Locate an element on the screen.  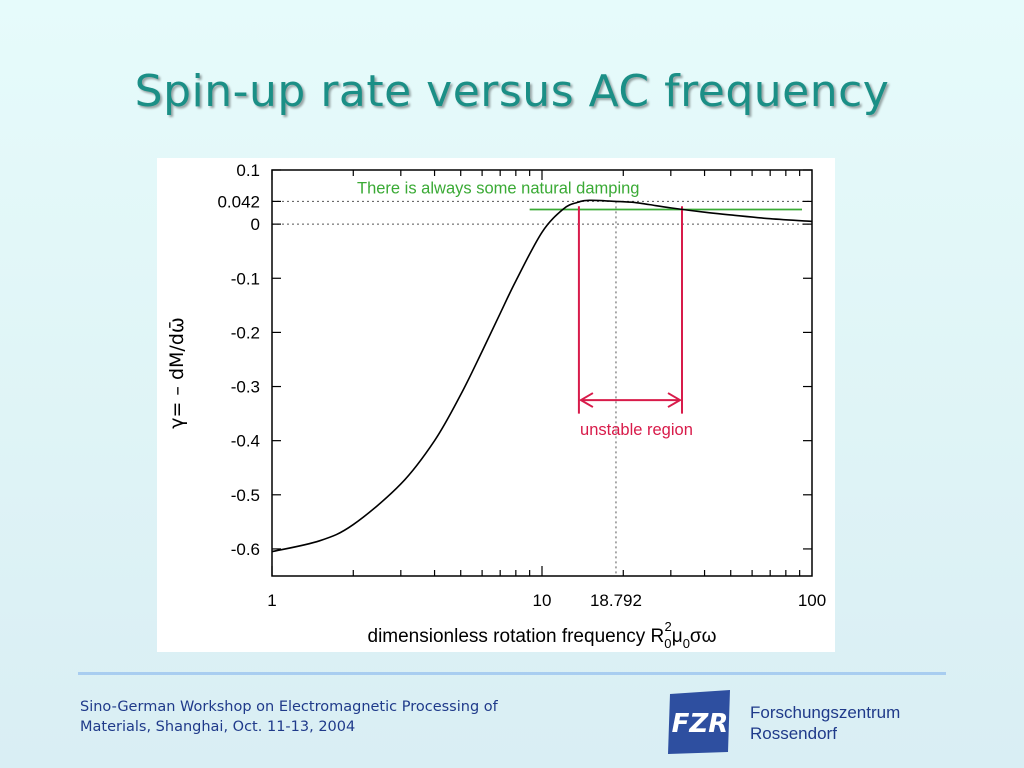
x-axis-label-suffix: σω is located at coordinates (703, 636).